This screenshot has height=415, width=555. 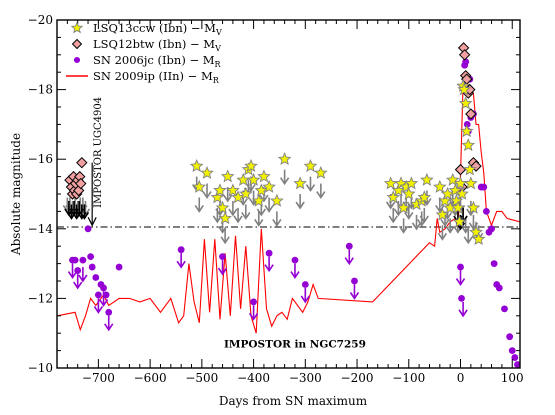 What do you see at coordinates (40, 298) in the screenshot?
I see `y-tick-label: −12` at bounding box center [40, 298].